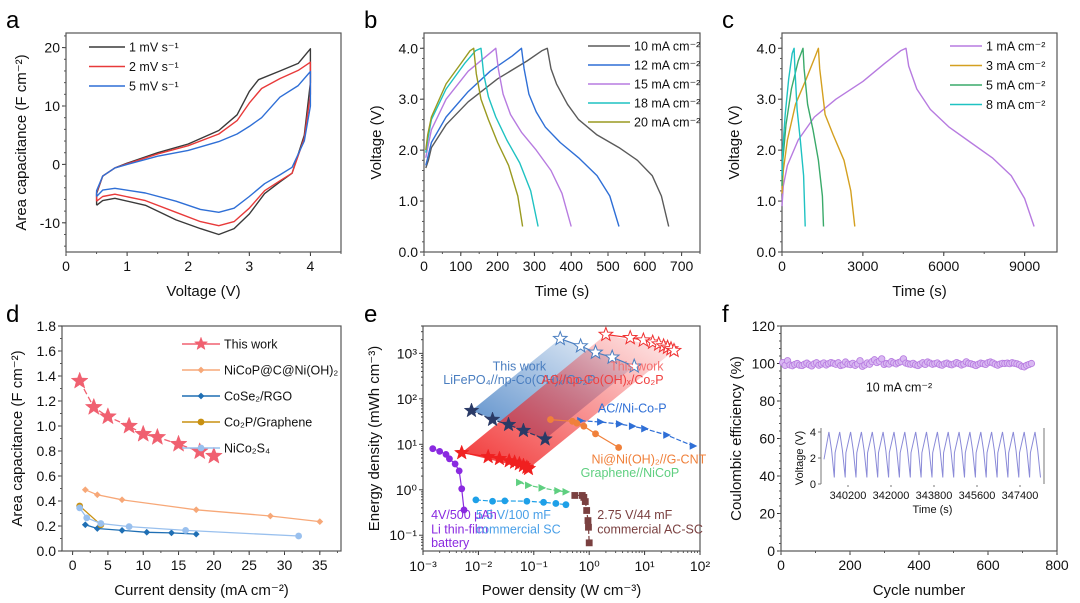 The height and width of the screenshot is (603, 1080). Describe the element at coordinates (682, 266) in the screenshot. I see `x-tick-label: 700` at that location.